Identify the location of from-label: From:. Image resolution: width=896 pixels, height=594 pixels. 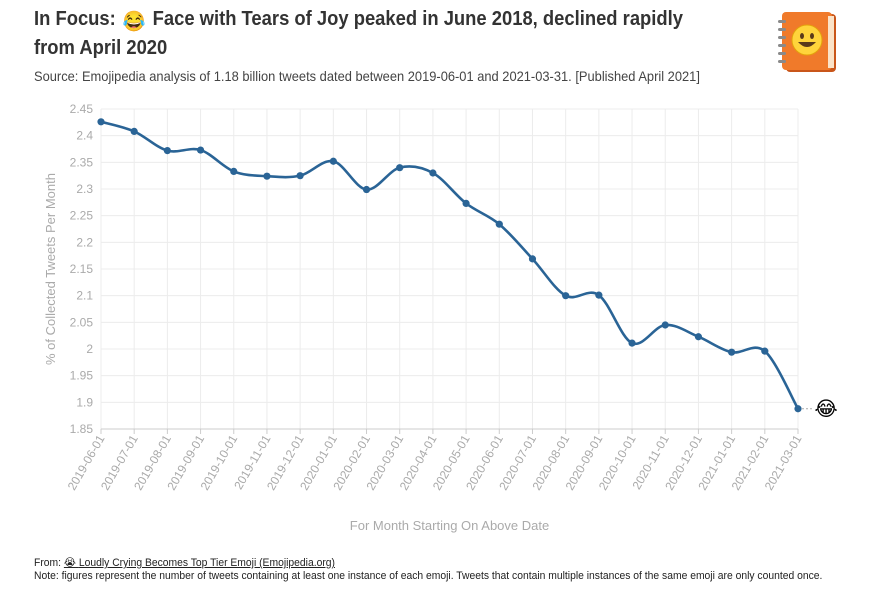
(48, 563).